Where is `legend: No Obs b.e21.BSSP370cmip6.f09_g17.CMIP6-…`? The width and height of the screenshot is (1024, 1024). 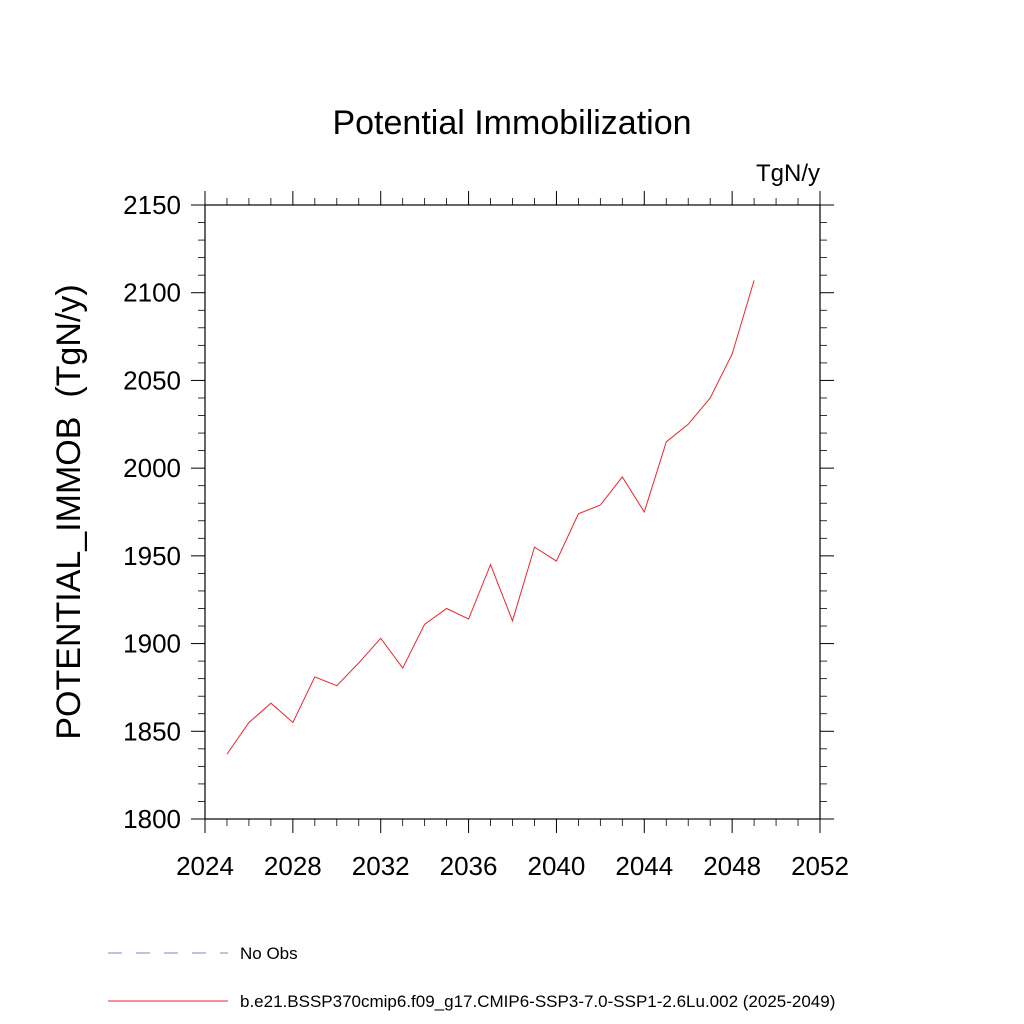
legend: No Obs b.e21.BSSP370cmip6.f09_g17.CMIP6-… is located at coordinates (471, 977).